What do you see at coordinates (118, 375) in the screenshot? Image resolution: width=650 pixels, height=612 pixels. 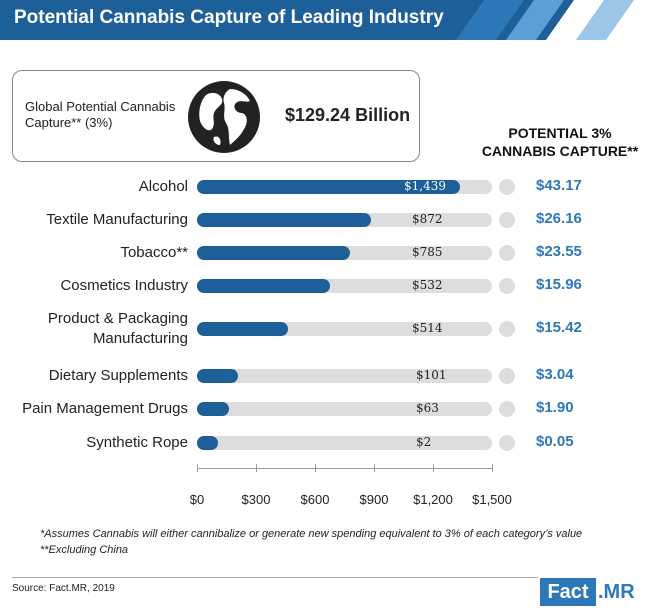 I see `category-label: Dietary Supplements` at bounding box center [118, 375].